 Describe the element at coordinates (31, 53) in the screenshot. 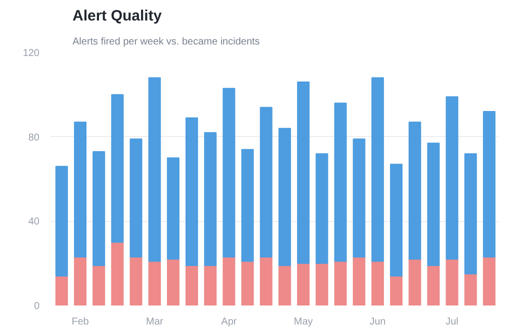

I see `y-tick-label: 120` at that location.